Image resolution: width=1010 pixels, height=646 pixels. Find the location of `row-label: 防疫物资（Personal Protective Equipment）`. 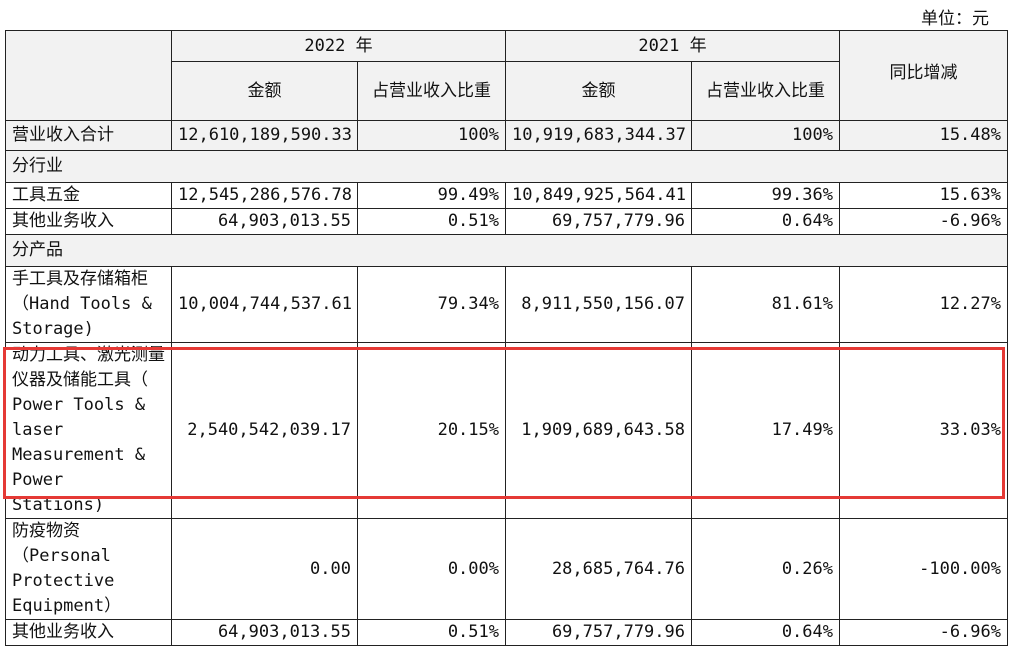

row-label: 防疫物资（Personal Protective Equipment） is located at coordinates (88, 569).